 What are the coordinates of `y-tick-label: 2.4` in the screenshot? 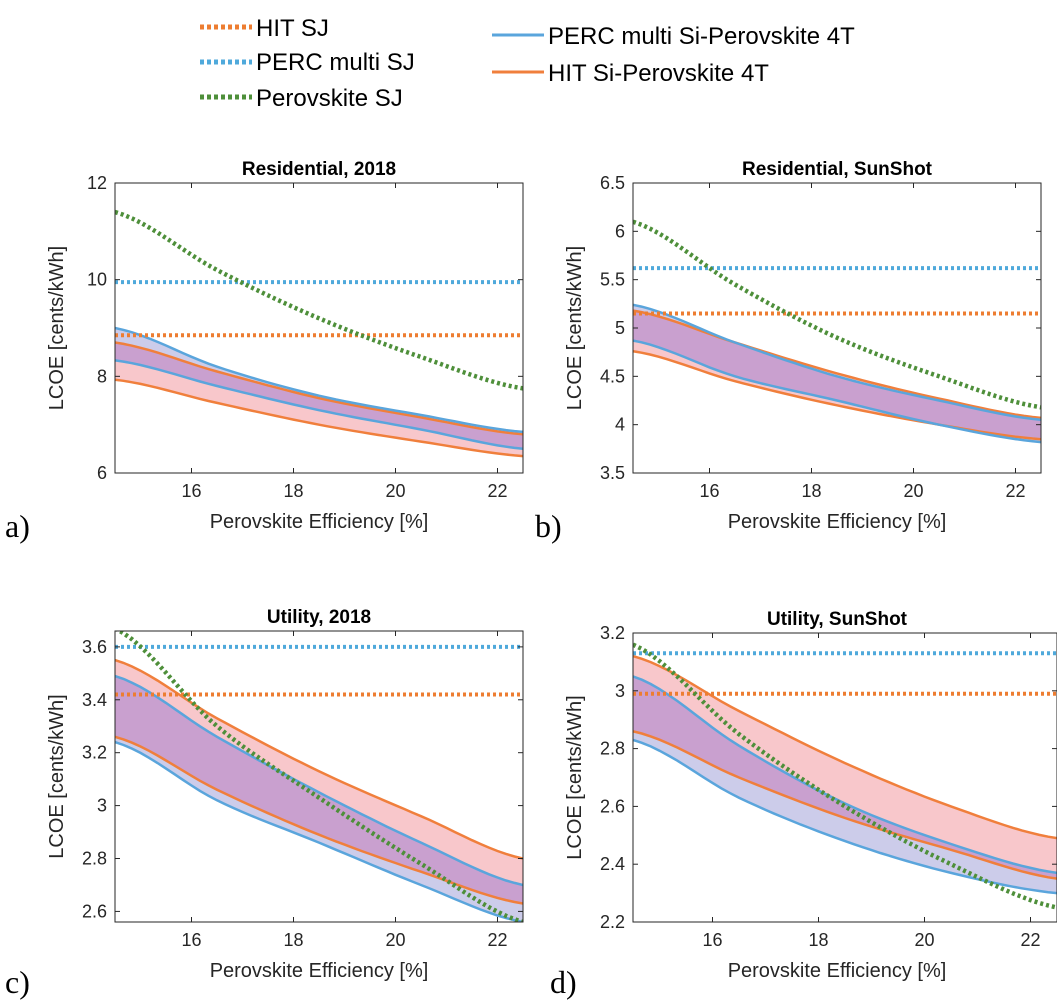 It's located at (612, 864).